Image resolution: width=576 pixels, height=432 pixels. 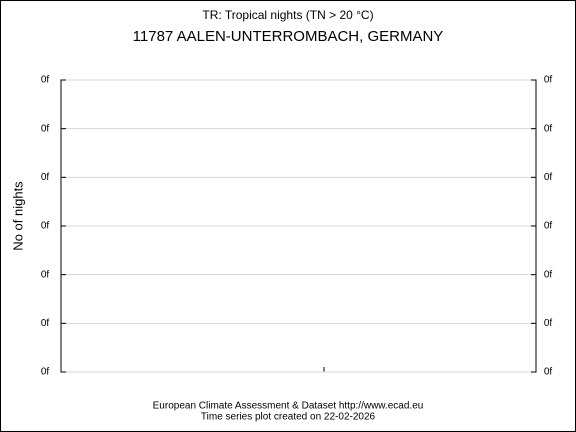 I want to click on y-axis-label: No of nights, so click(x=17, y=216).